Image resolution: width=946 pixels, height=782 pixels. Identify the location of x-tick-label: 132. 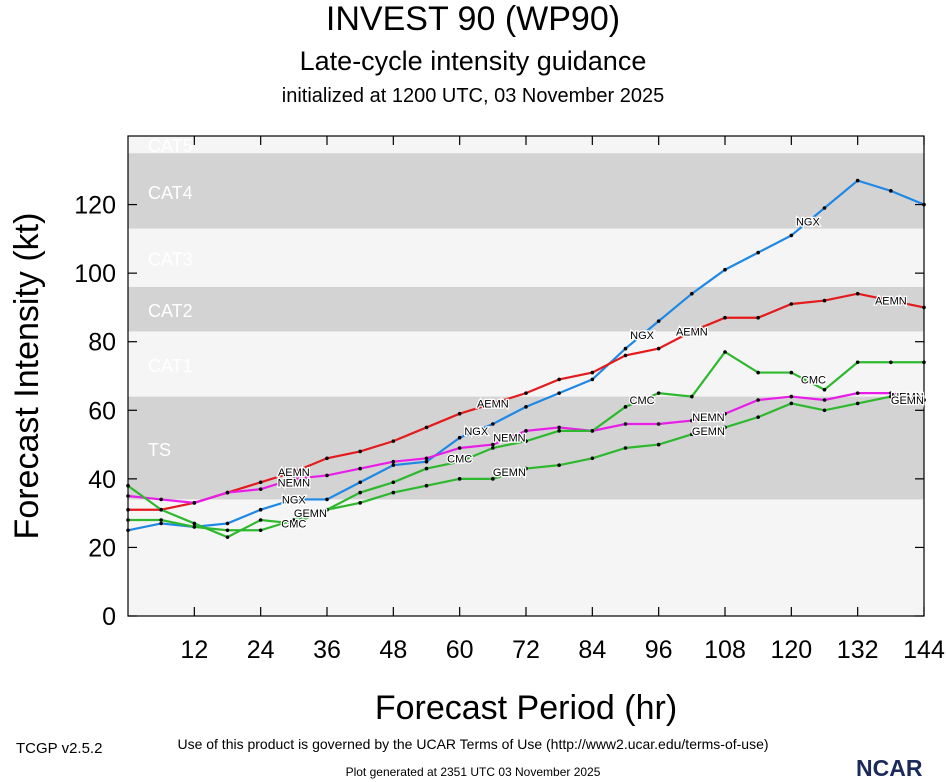
(858, 650).